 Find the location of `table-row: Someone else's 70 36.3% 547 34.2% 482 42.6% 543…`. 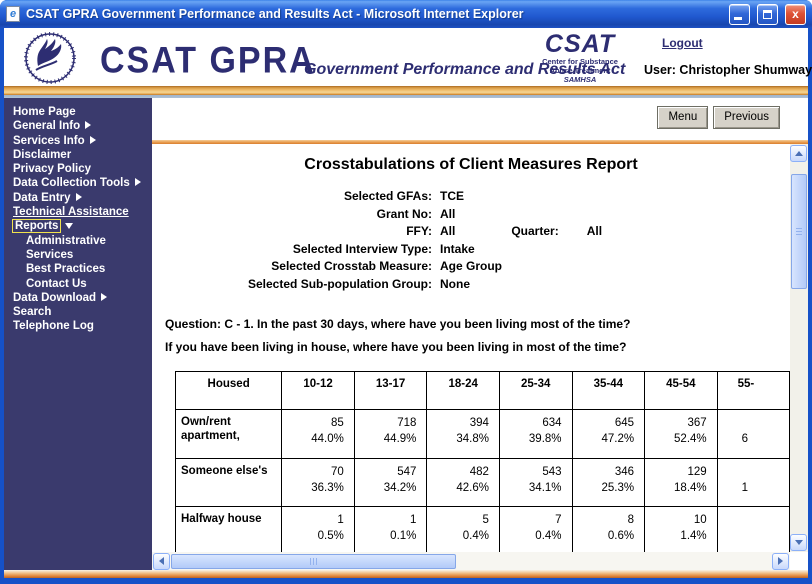

table-row: Someone else's 70 36.3% 547 34.2% 482 42.6% 543… is located at coordinates (482, 482).